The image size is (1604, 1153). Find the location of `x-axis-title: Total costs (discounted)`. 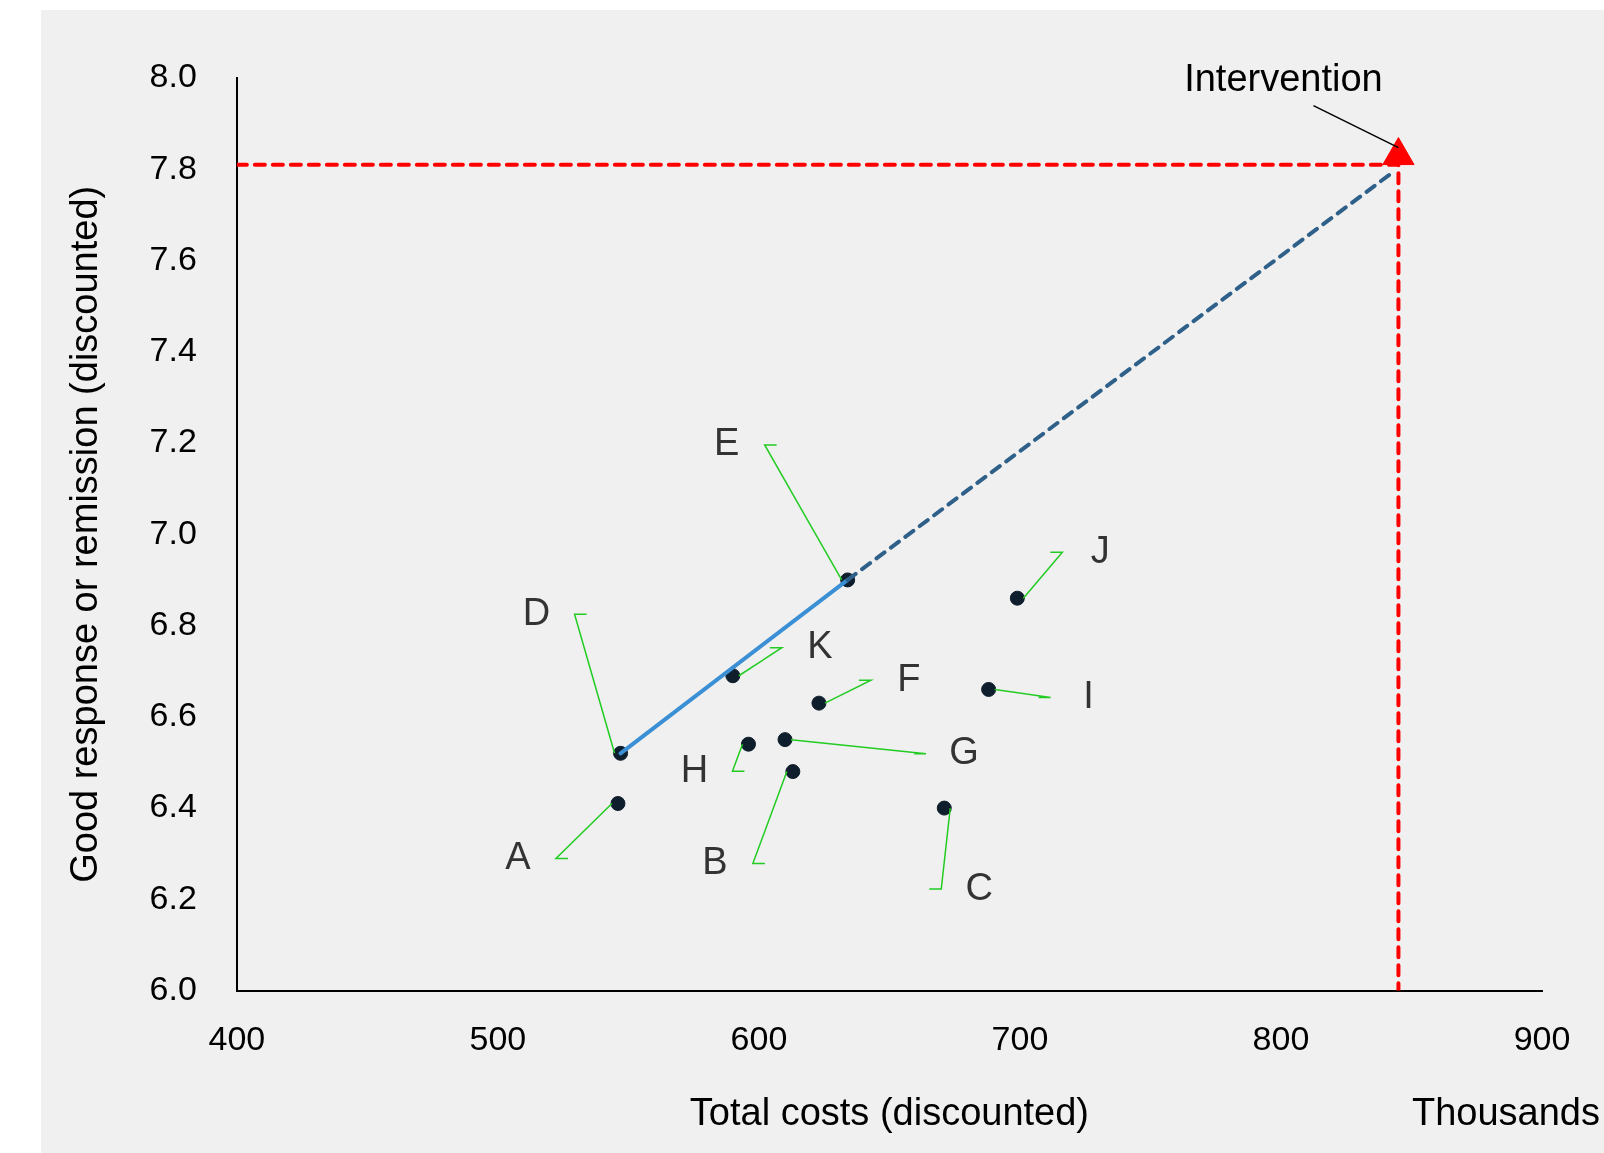

x-axis-title: Total costs (discounted) is located at coordinates (889, 1111).